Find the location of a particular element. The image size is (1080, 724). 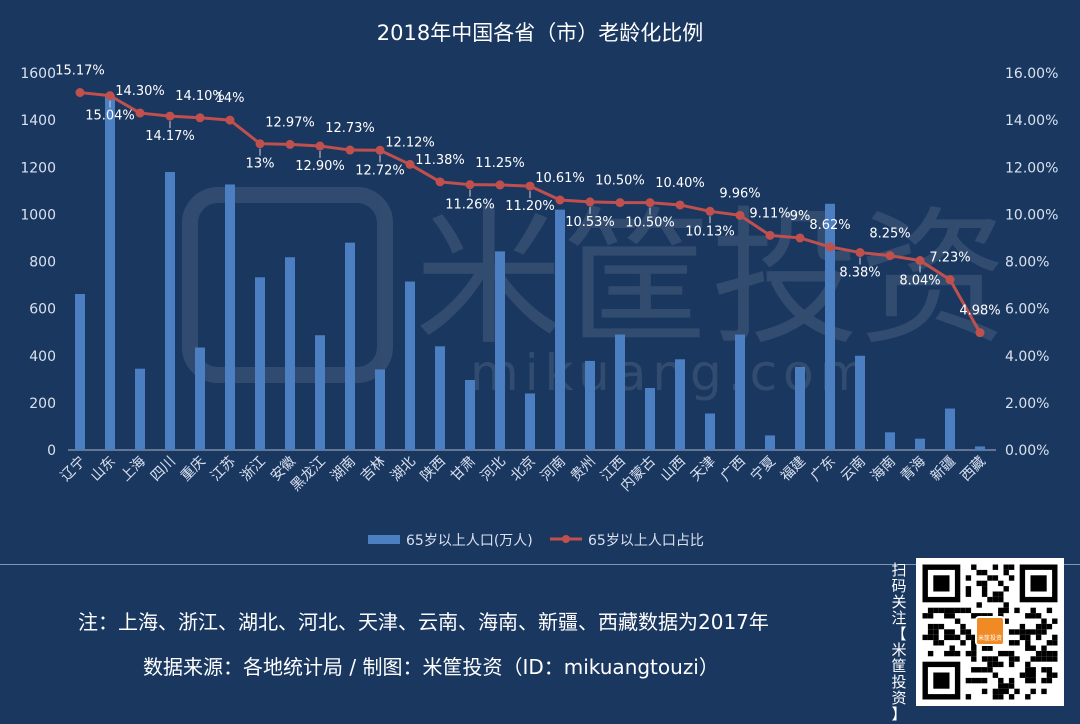

qr-caption-char: 码 is located at coordinates (899, 586).